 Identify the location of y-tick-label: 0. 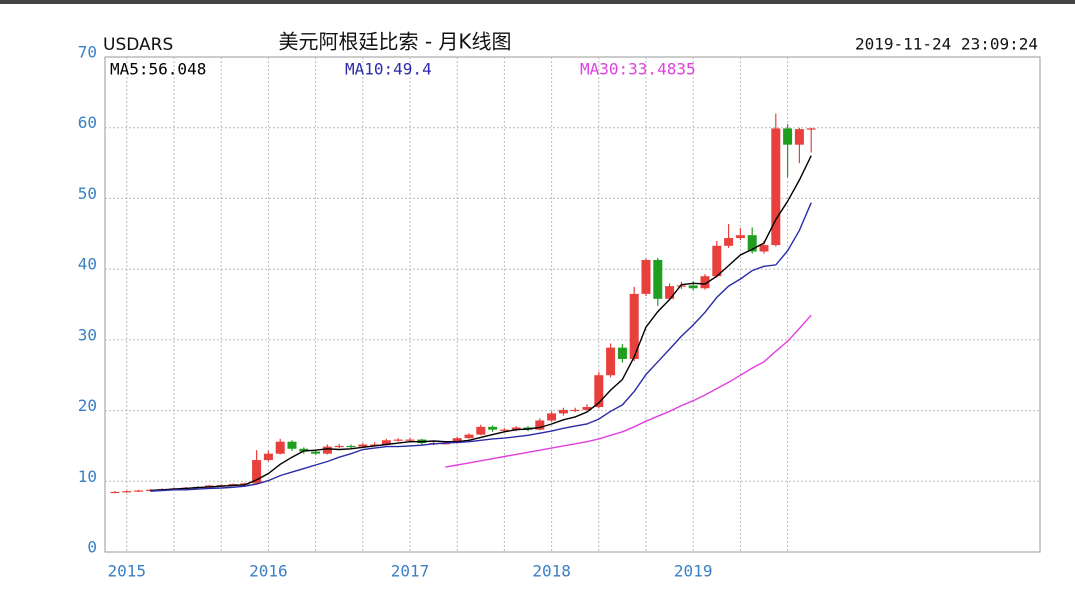
(92, 547).